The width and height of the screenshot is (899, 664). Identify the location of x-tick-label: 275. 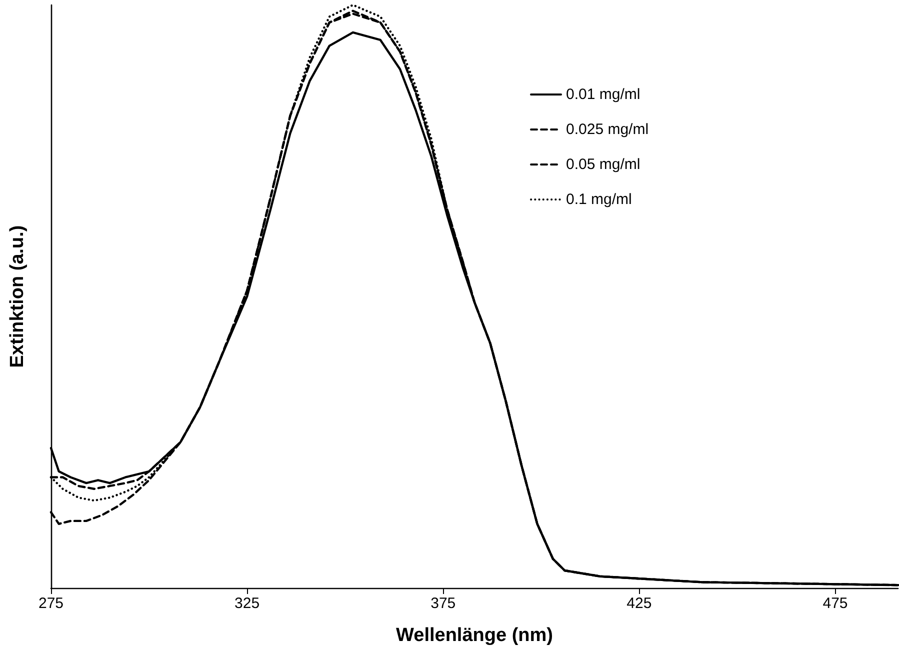
(51, 603).